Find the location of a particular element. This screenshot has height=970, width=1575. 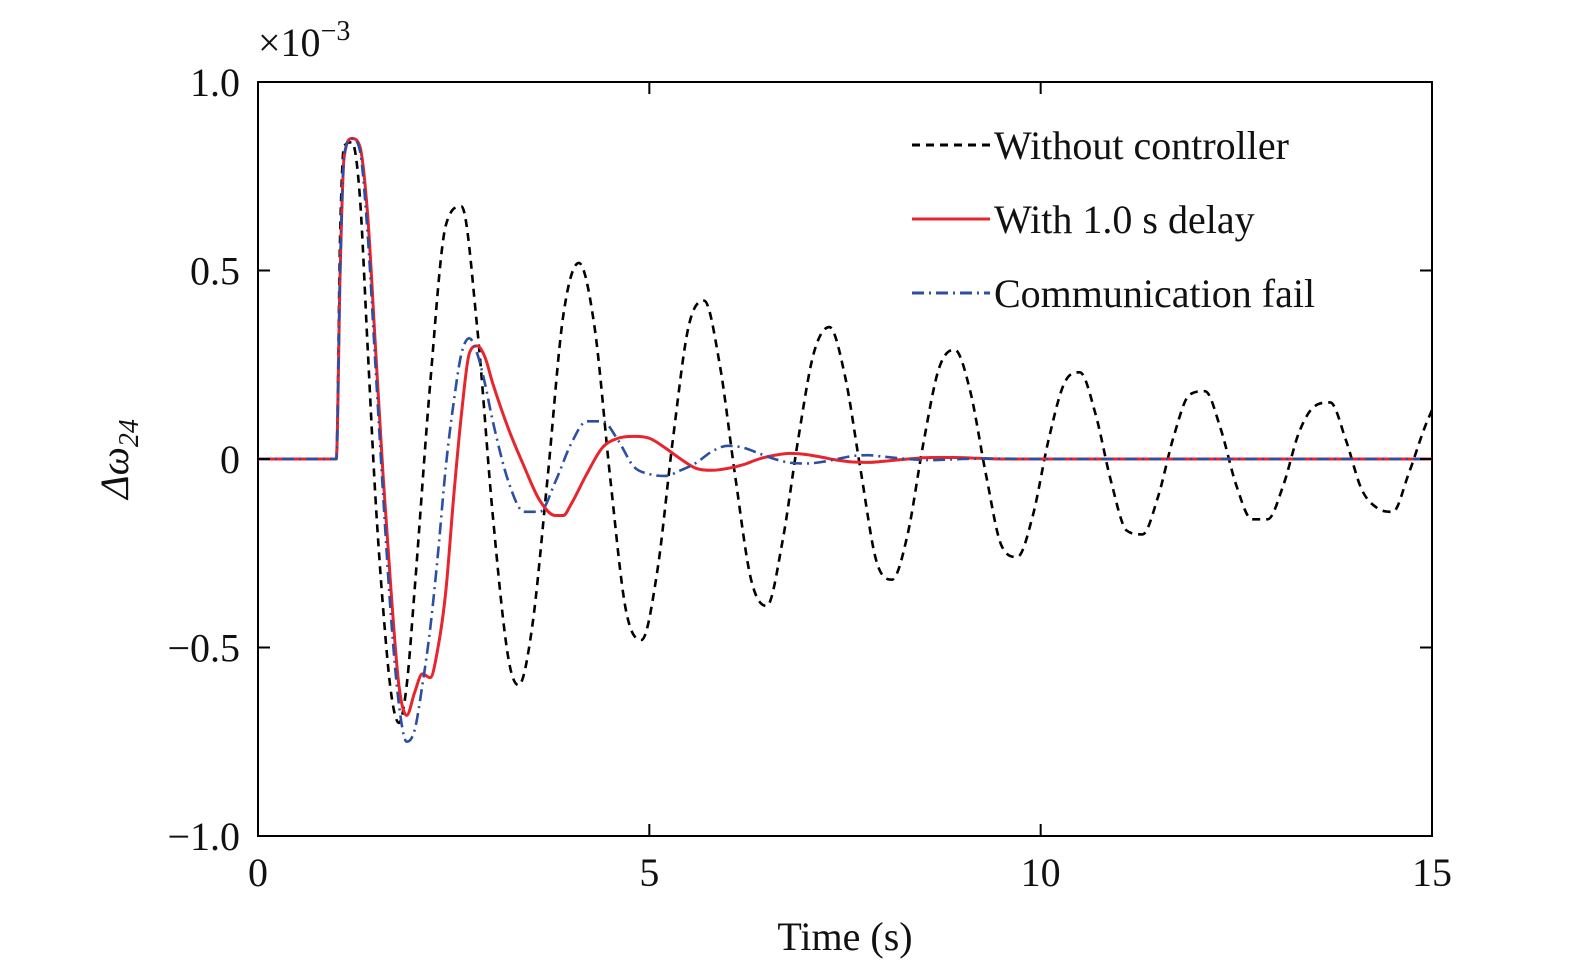

legend-label-communication-fail: Communication fail is located at coordinates (1154, 293).